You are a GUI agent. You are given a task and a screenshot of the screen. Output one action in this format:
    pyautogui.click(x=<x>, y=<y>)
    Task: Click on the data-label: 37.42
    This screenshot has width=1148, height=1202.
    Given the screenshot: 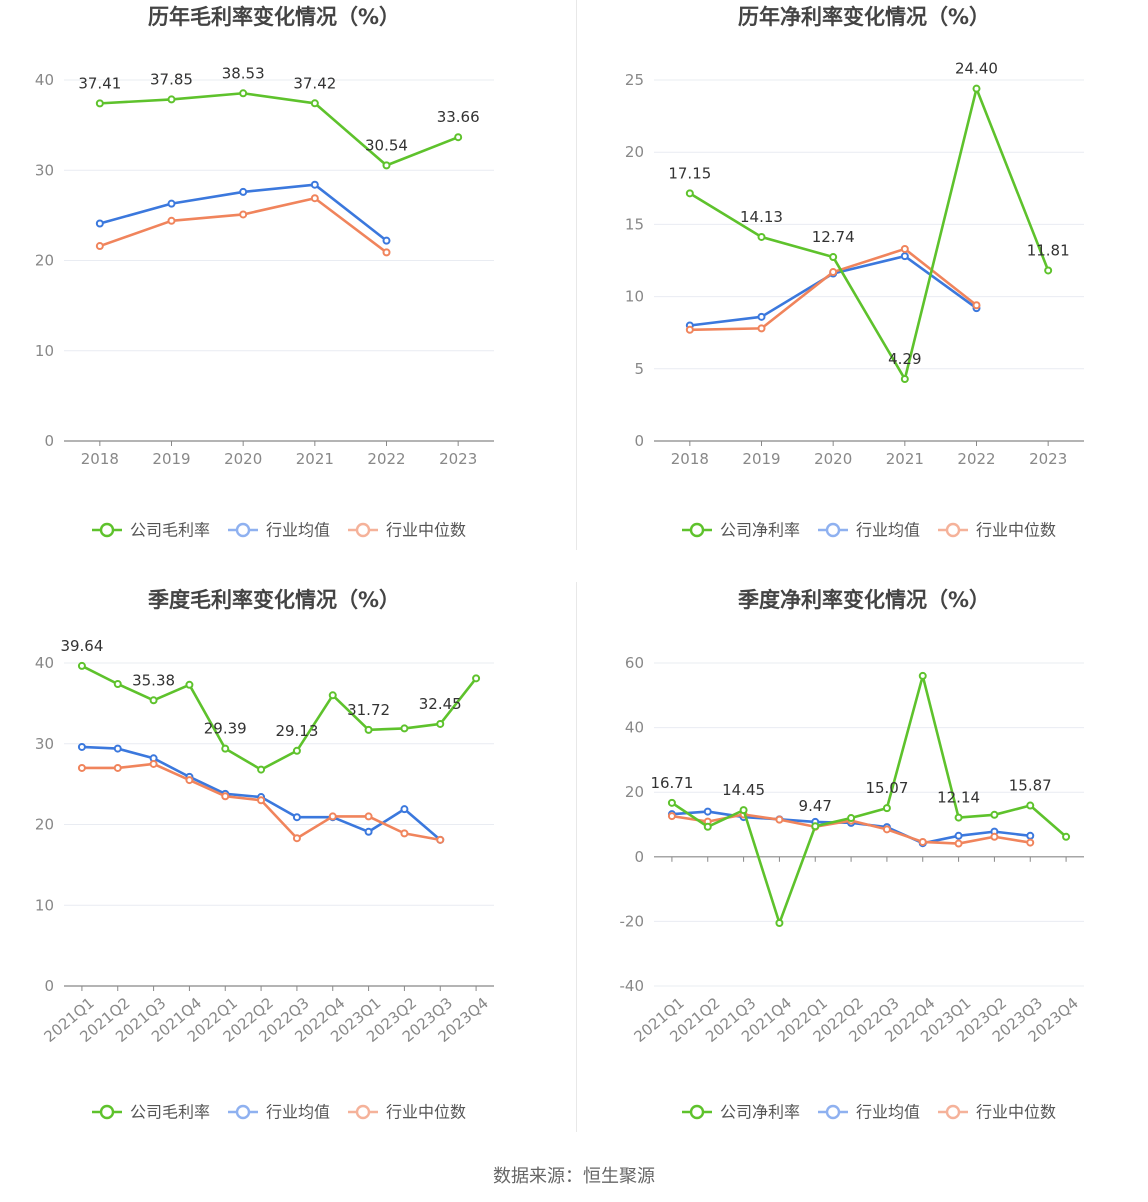 What is the action you would take?
    pyautogui.click(x=314, y=83)
    